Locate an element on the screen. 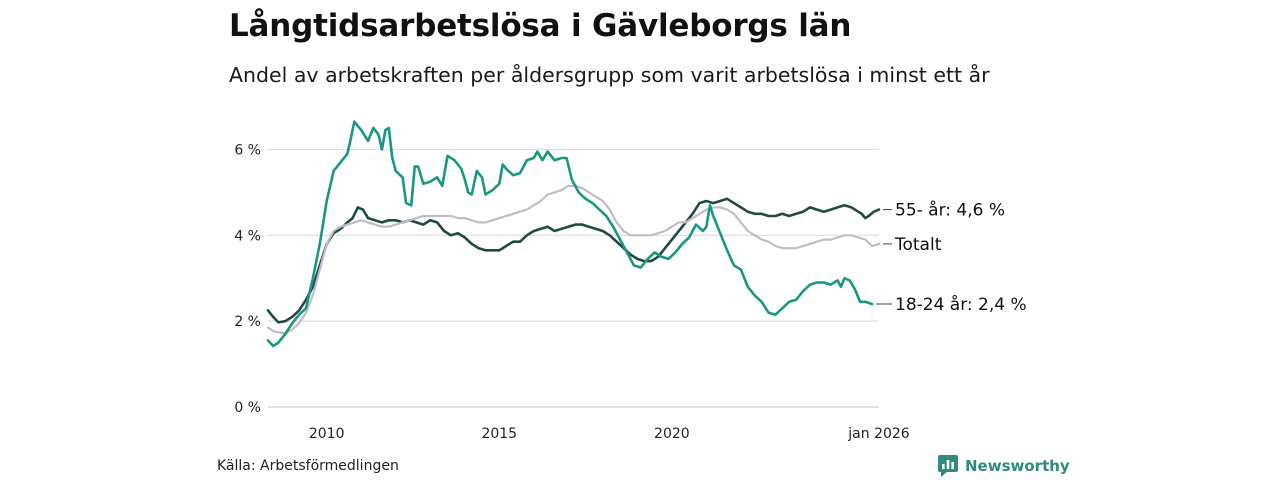 Image resolution: width=1280 pixels, height=480 pixels. x-tick-label: 2015 is located at coordinates (499, 434).